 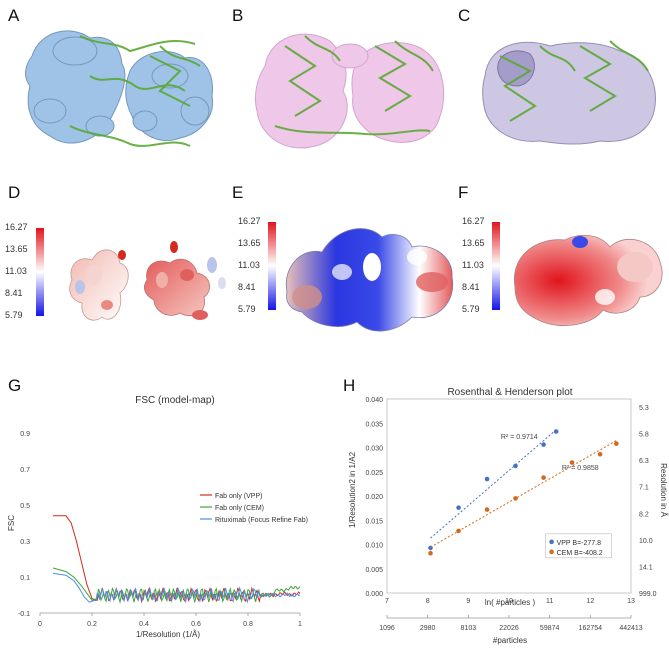 I want to click on rh-y-tick-label: 0.000, so click(x=374, y=594).